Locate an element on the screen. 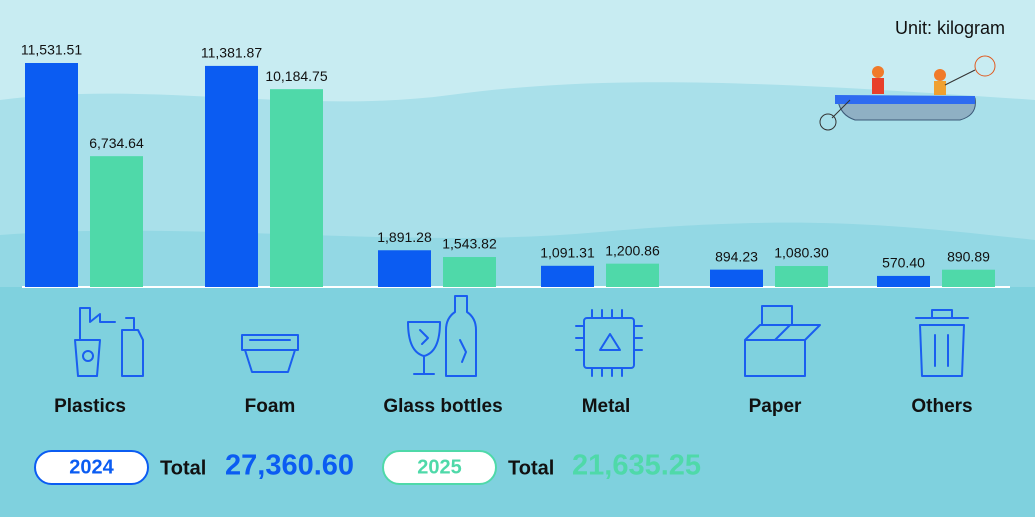  value-label: 894.23 is located at coordinates (736, 256).